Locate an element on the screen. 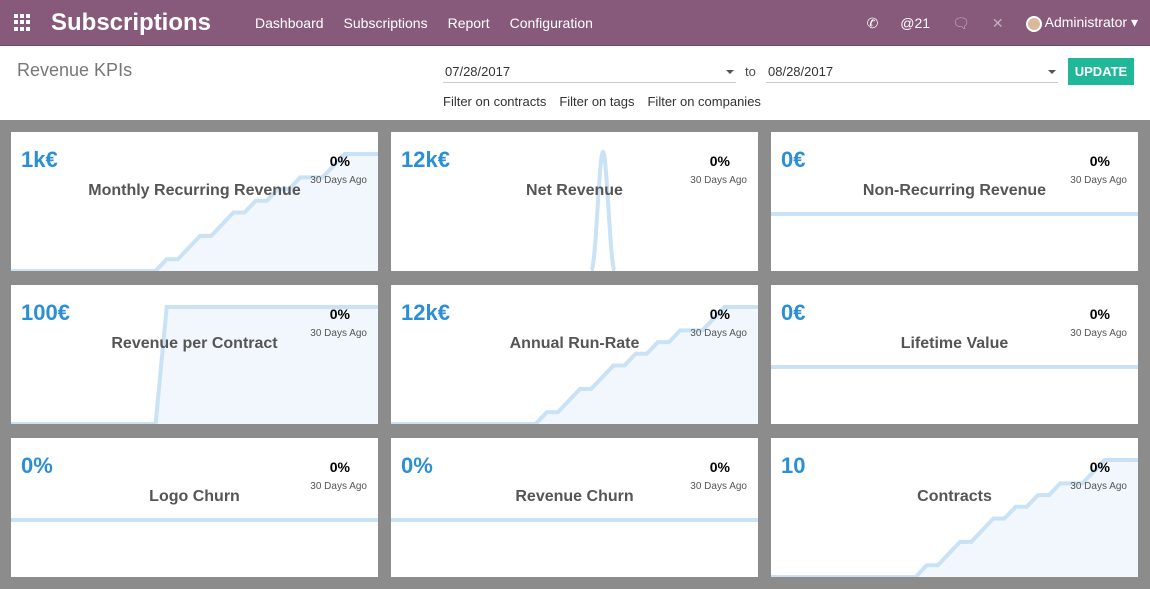 This screenshot has height=589, width=1150. kpi-name: Lifetime Value is located at coordinates (954, 343).